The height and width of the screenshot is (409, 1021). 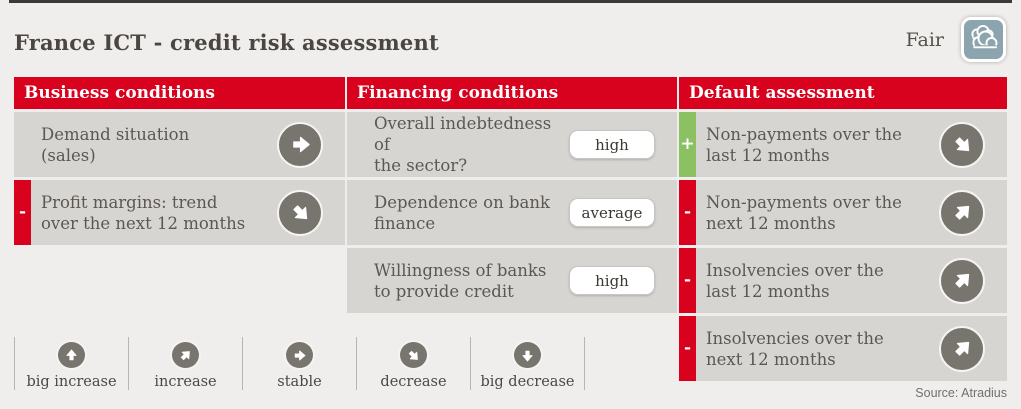 I want to click on row-label: Demand situation (sales), so click(x=115, y=144).